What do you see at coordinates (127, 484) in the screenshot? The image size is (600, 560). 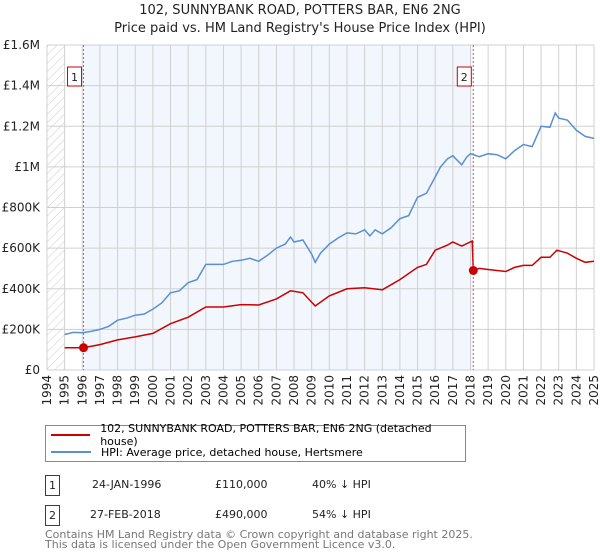 I see `transaction-date: 24-JAN-1996` at bounding box center [127, 484].